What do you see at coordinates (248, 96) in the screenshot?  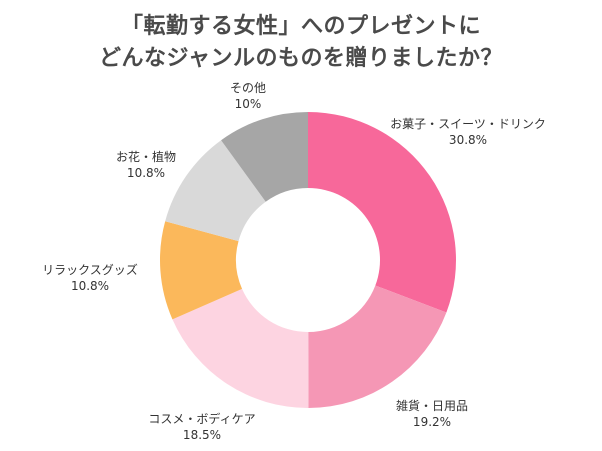 I see `label-other: その他 10%` at bounding box center [248, 96].